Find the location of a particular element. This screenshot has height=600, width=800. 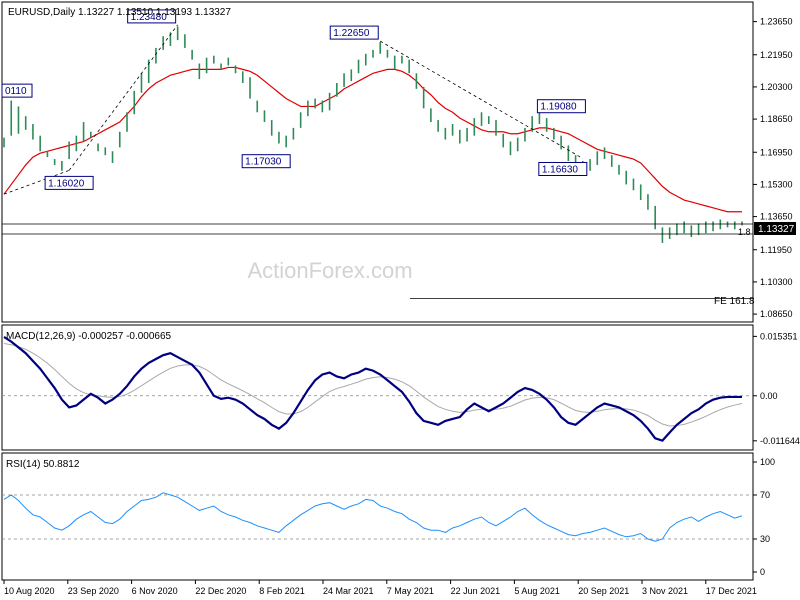

pivot-label: 1.22650 is located at coordinates (351, 33).